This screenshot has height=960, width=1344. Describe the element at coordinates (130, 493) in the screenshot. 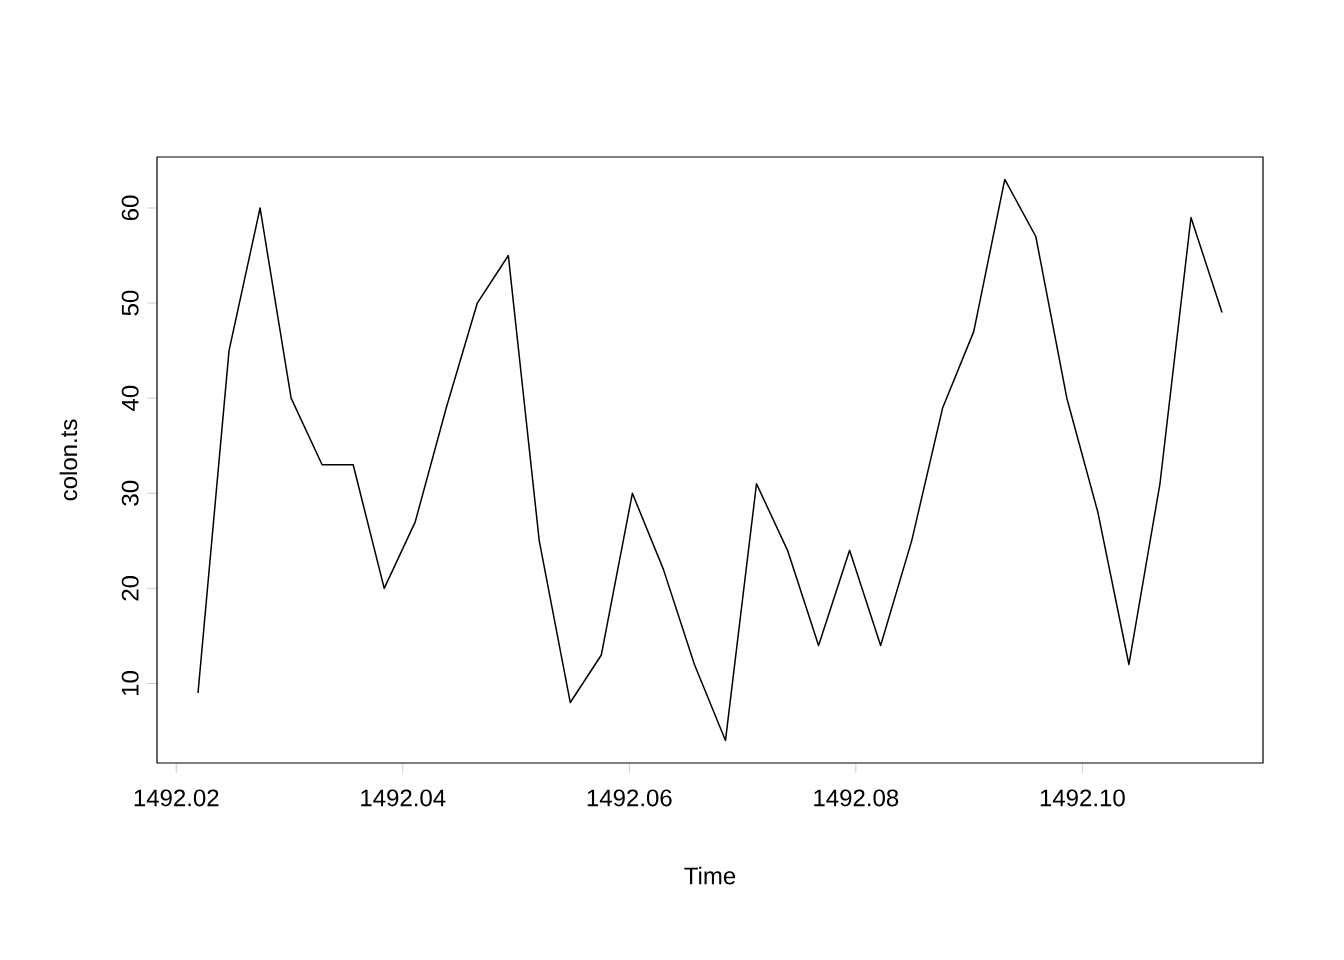

I see `y-tick-label: 30` at that location.